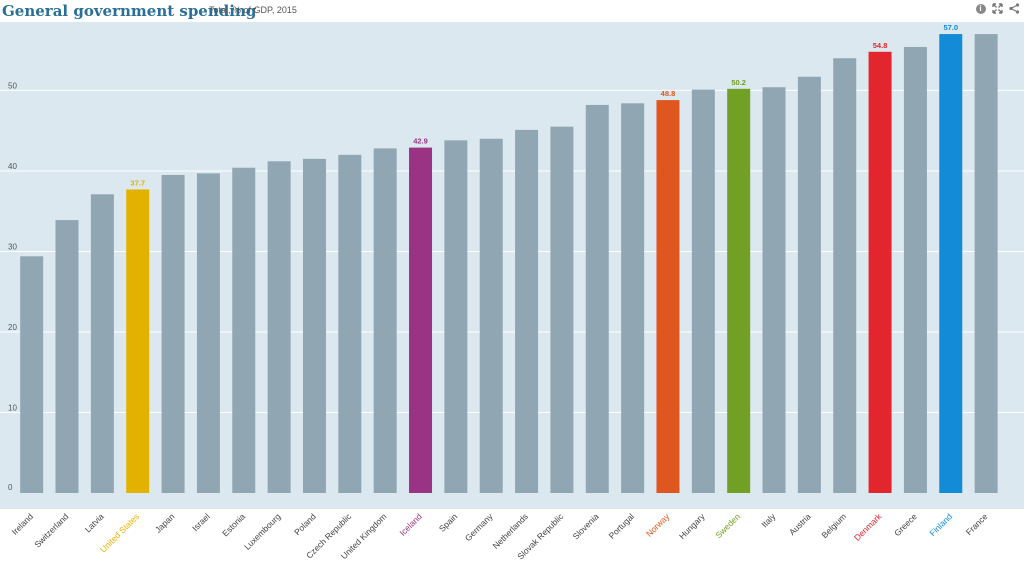  Describe the element at coordinates (800, 524) in the screenshot. I see `x-tick-label: Austria` at that location.